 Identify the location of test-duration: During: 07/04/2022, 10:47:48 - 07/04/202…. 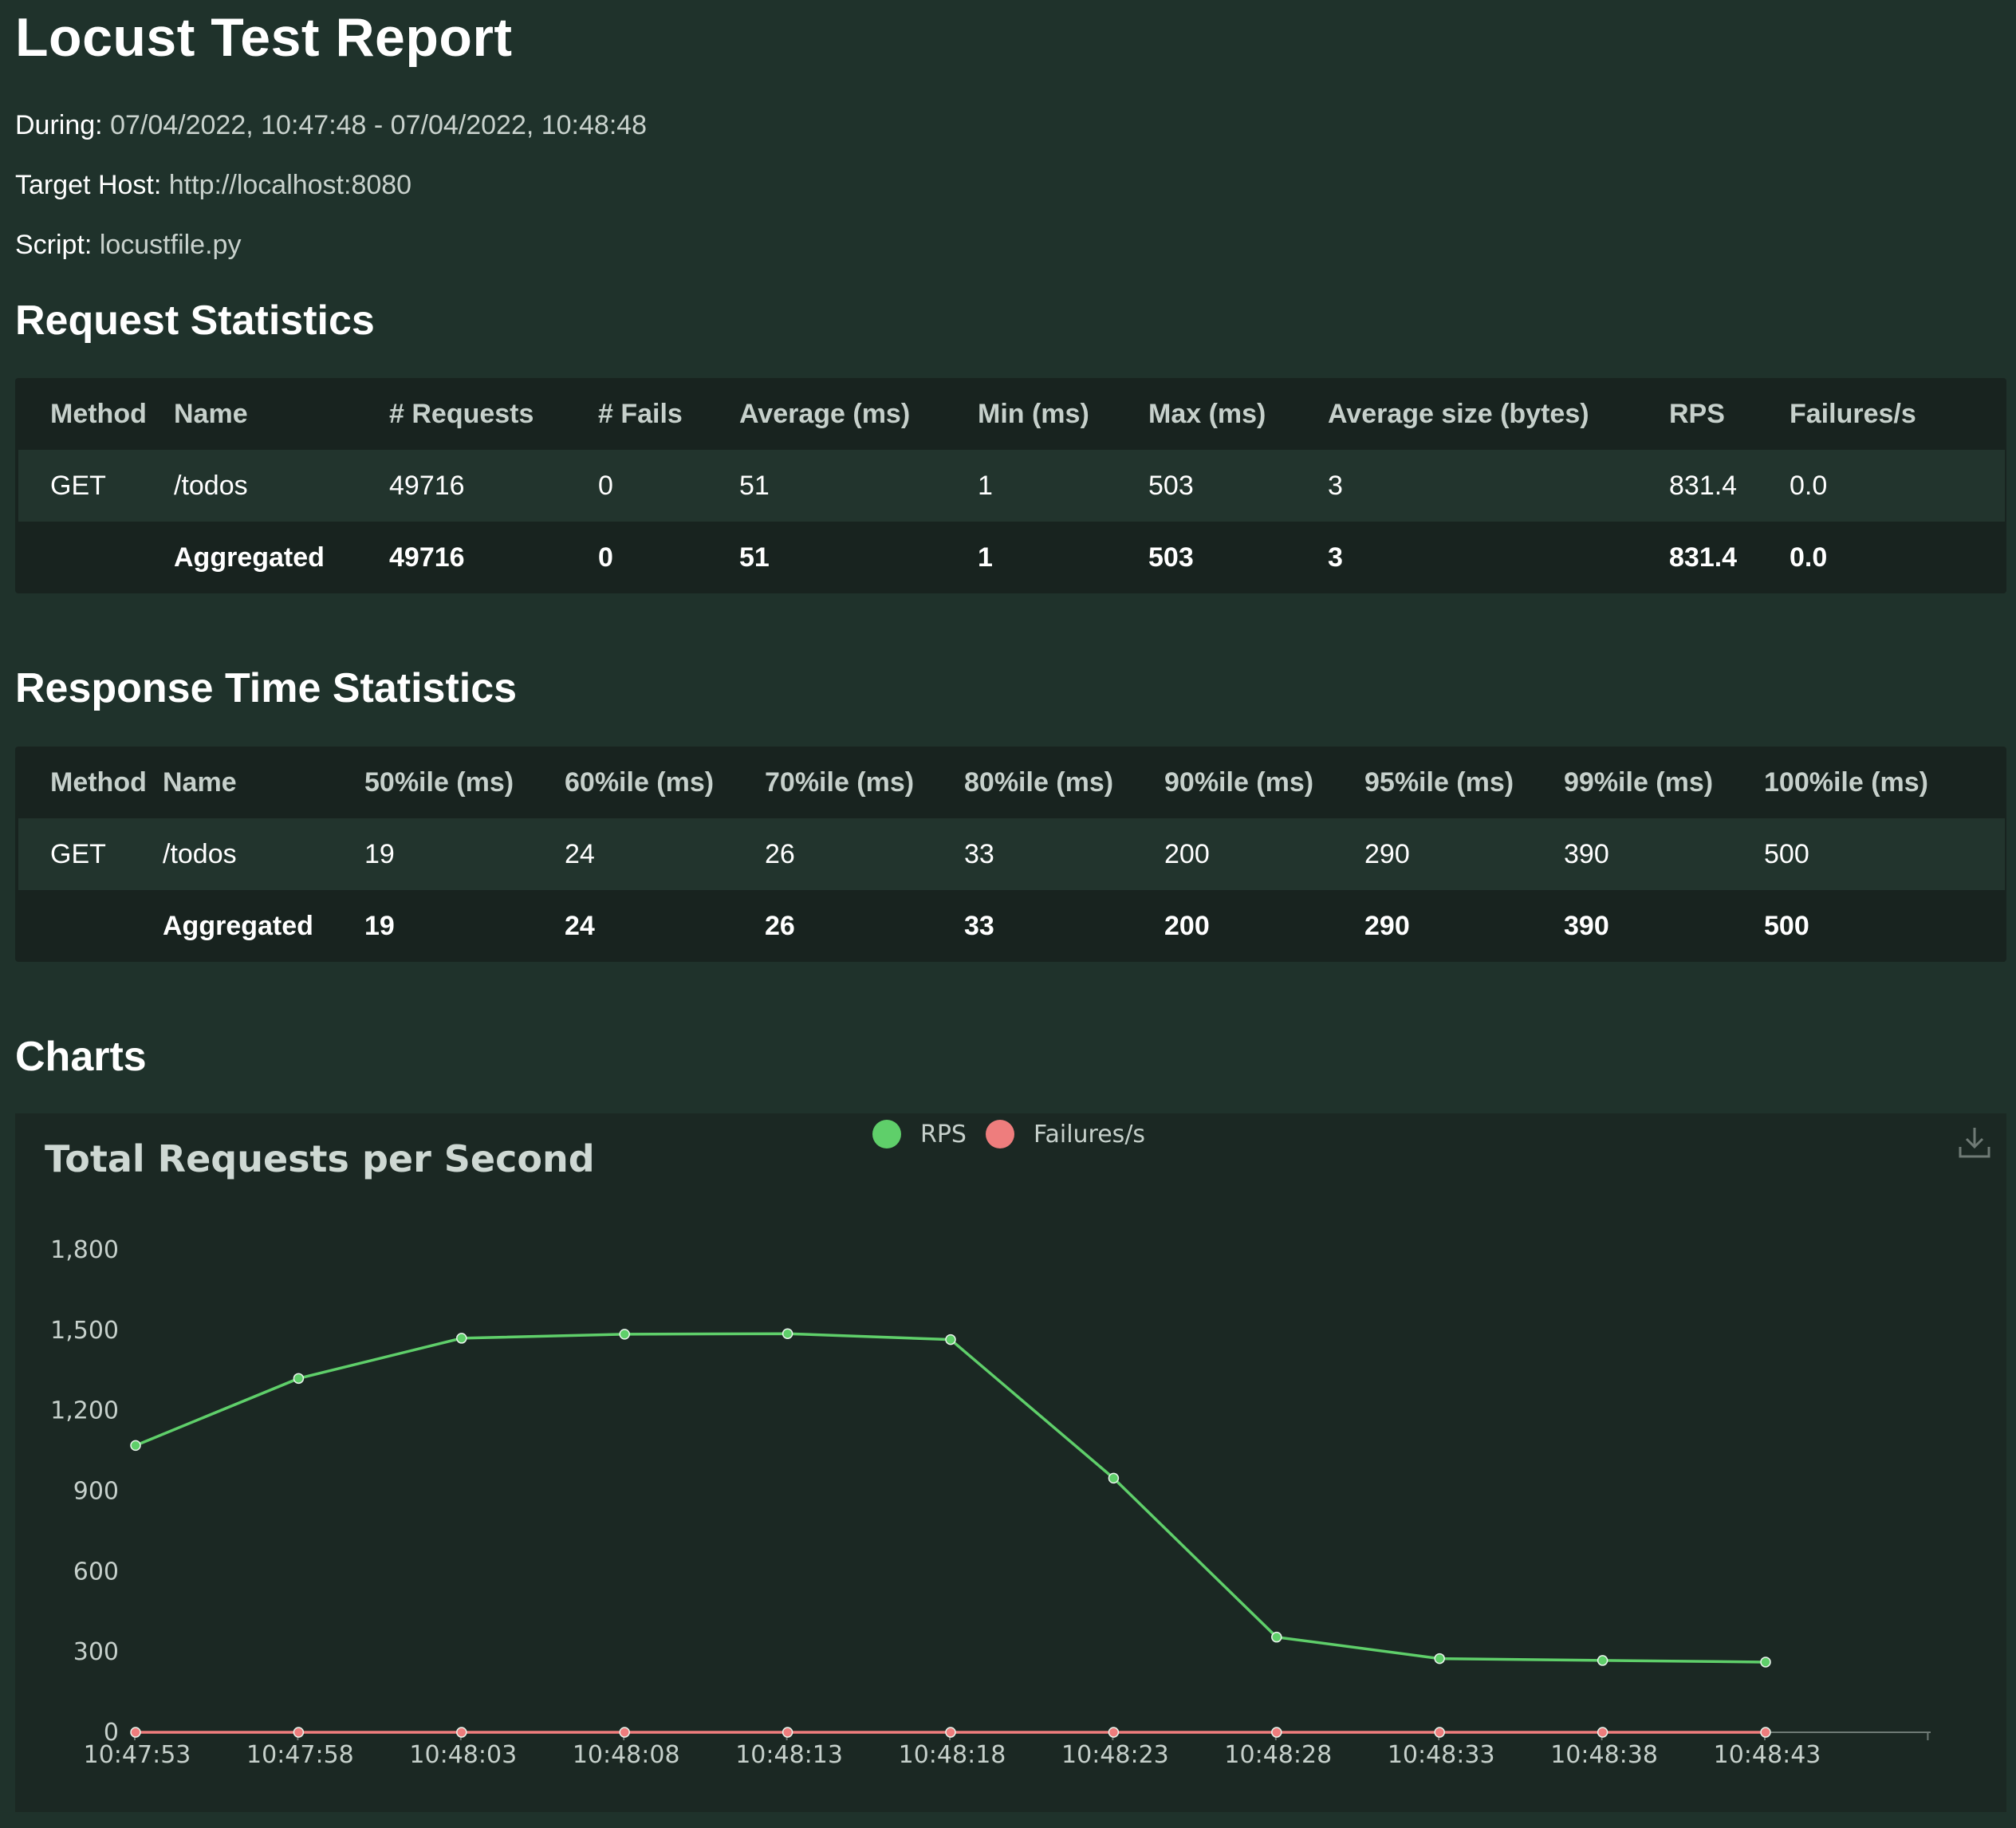
(331, 125).